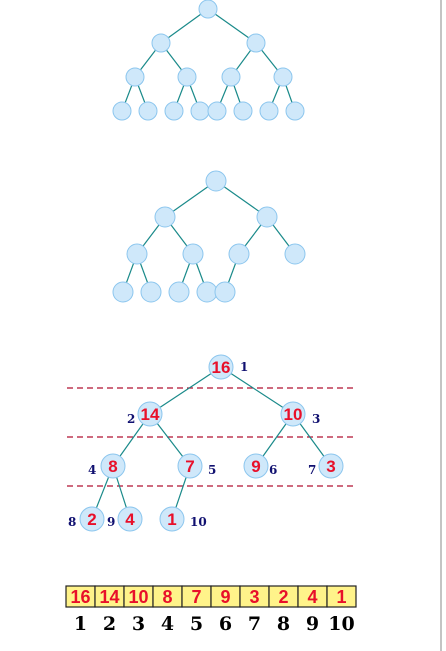 This screenshot has height=651, width=446. I want to click on array-index: 3, so click(138, 624).